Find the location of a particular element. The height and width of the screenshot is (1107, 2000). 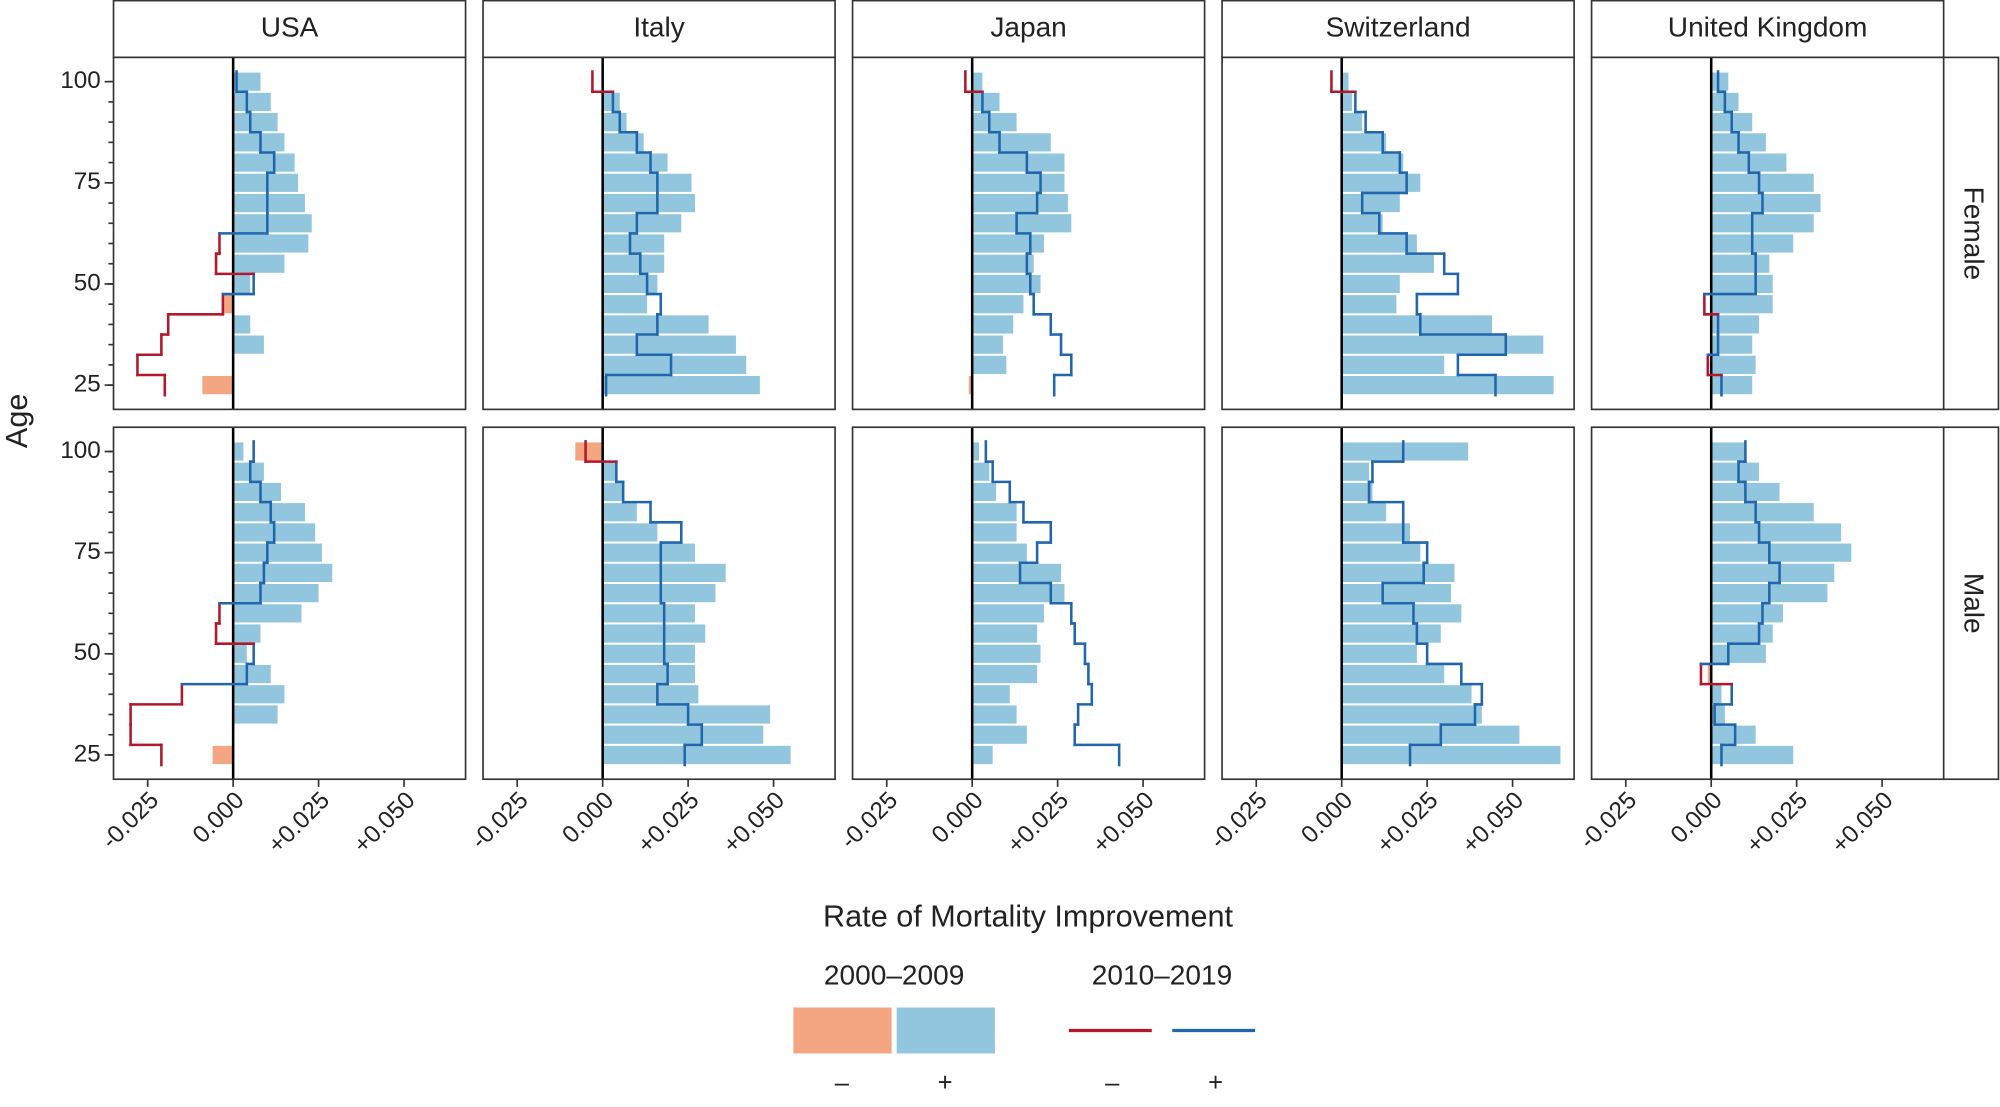

y-tick-label: 100 is located at coordinates (80, 450).